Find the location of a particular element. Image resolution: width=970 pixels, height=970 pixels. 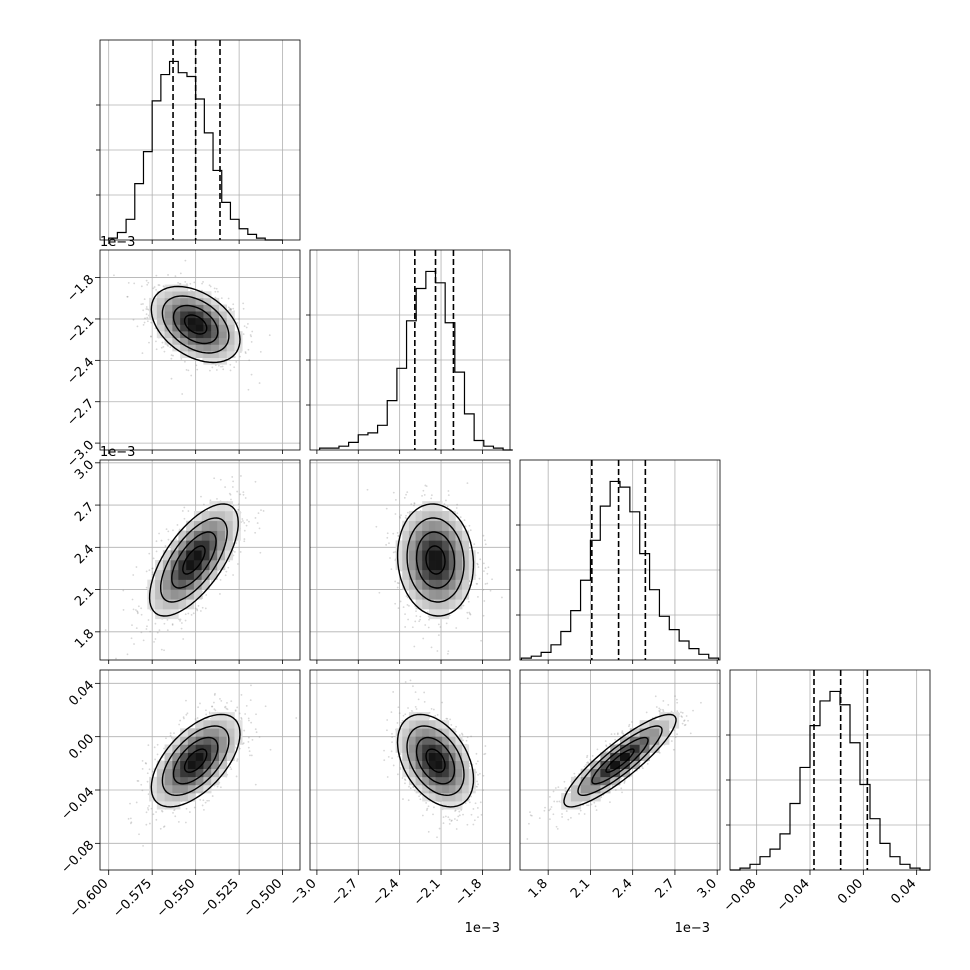

panel-frame is located at coordinates (200, 350).